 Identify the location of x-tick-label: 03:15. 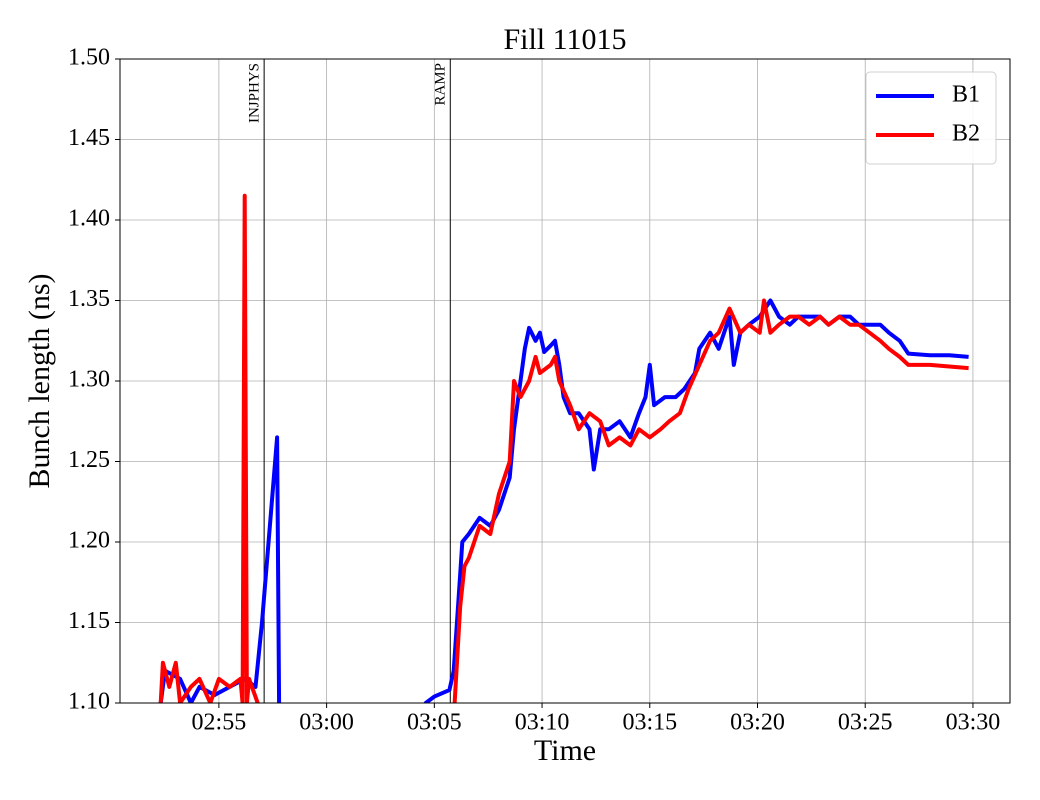
(649, 723).